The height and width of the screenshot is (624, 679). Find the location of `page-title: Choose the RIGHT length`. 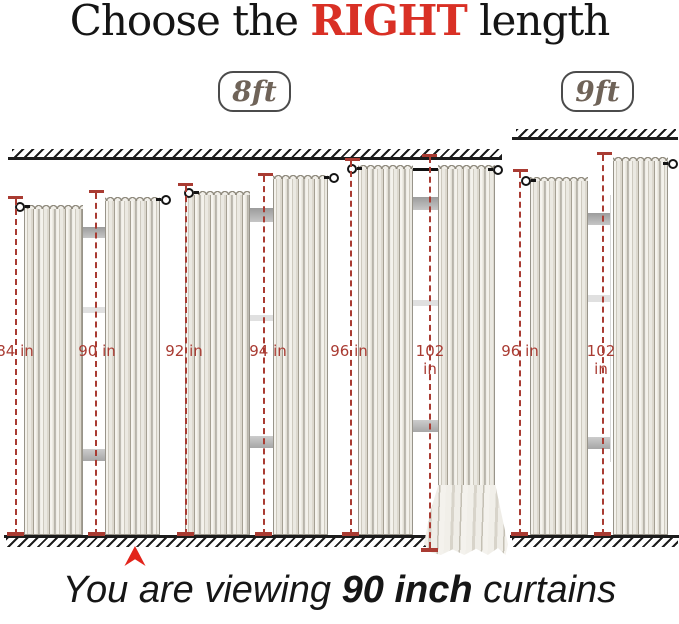

page-title: Choose the RIGHT length is located at coordinates (339, 22).